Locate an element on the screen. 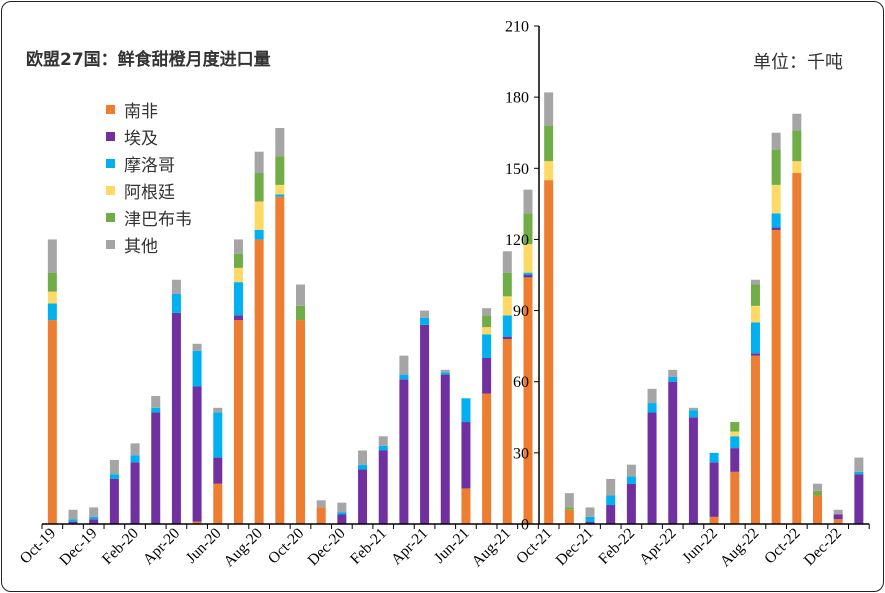  x-tick-label: Oct-22 is located at coordinates (782, 546).